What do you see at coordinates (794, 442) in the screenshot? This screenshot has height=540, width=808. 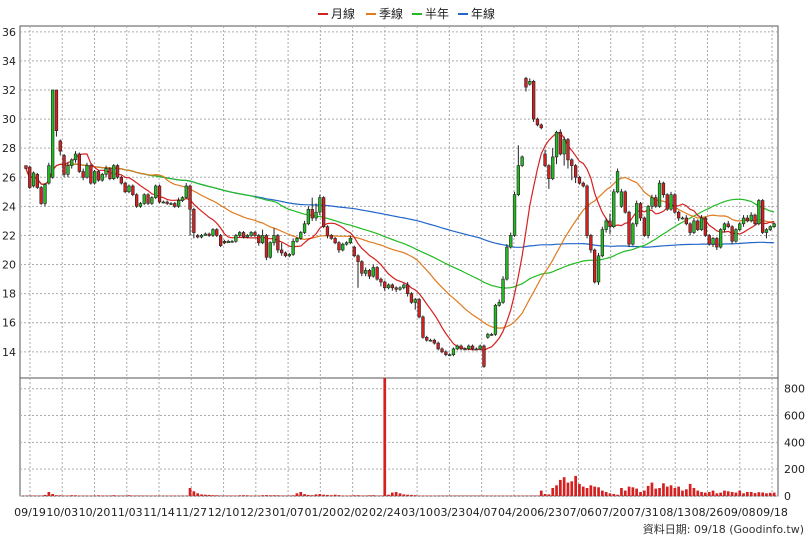 I see `volume-tick-label: 400` at bounding box center [794, 442].